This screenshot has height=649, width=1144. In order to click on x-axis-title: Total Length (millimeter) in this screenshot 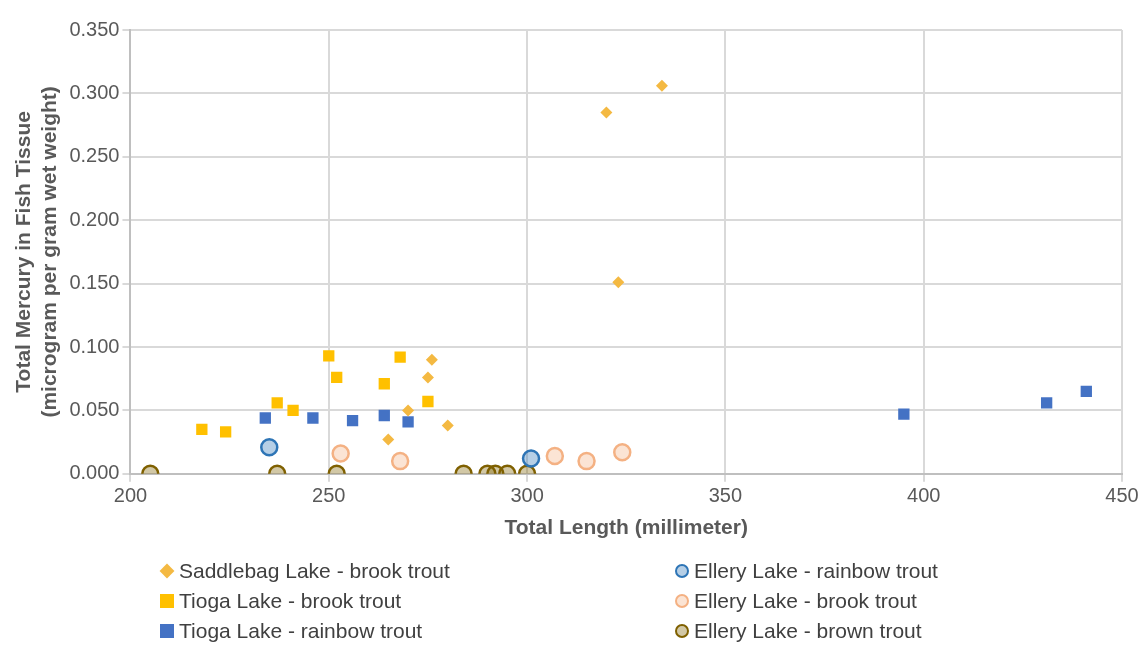, I will do `click(626, 527)`.